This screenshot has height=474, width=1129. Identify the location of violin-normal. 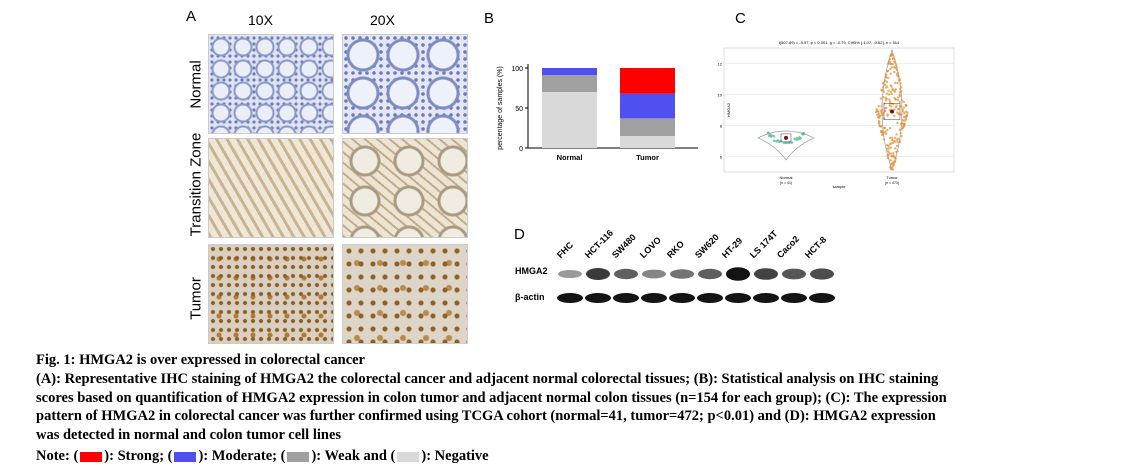
(786, 145).